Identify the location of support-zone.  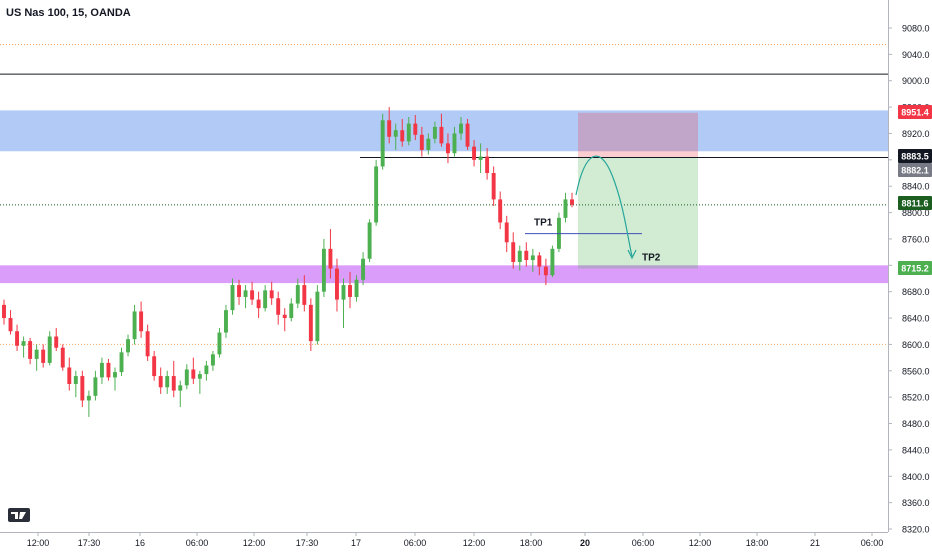
(444, 274).